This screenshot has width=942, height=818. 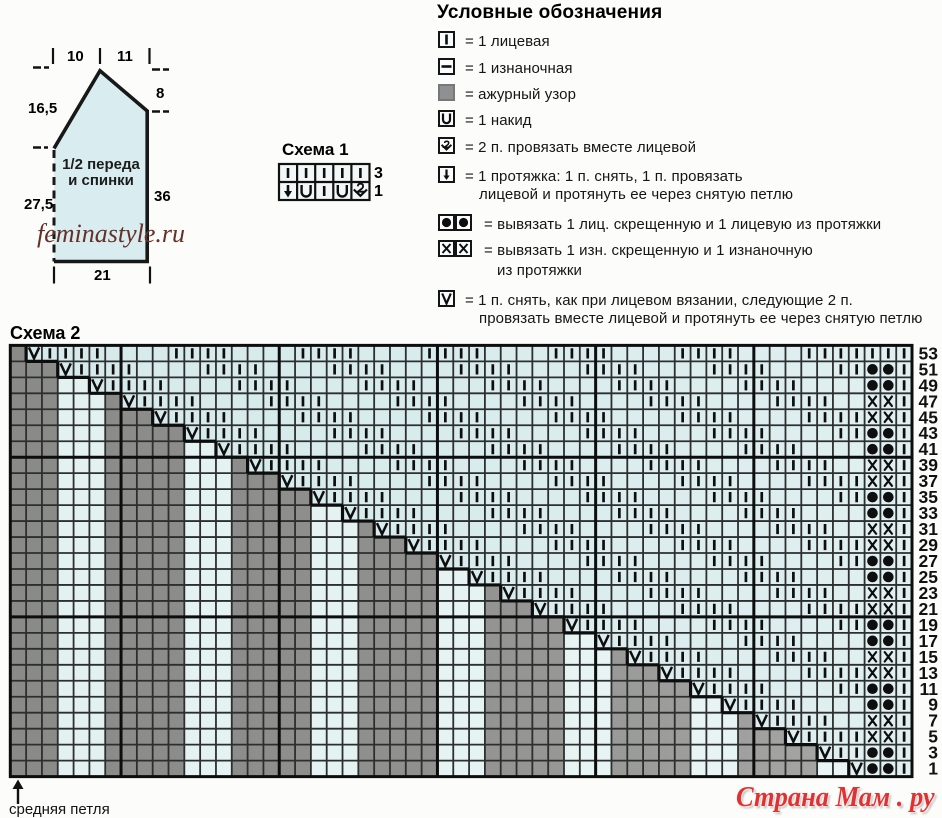 What do you see at coordinates (933, 705) in the screenshot?
I see `svg-text: 9` at bounding box center [933, 705].